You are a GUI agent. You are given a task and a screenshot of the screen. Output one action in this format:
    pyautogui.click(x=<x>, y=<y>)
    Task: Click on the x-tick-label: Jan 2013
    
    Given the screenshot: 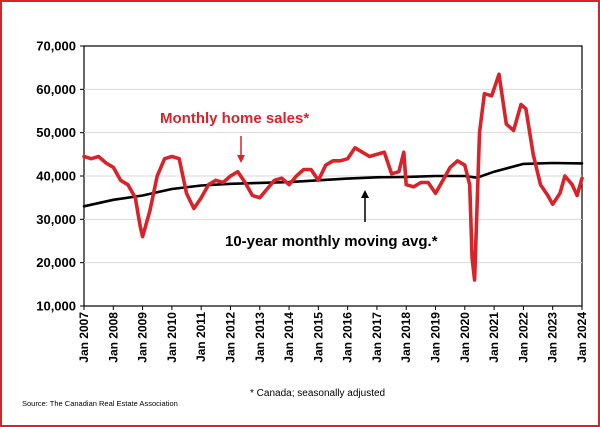 What is the action you would take?
    pyautogui.click(x=260, y=337)
    